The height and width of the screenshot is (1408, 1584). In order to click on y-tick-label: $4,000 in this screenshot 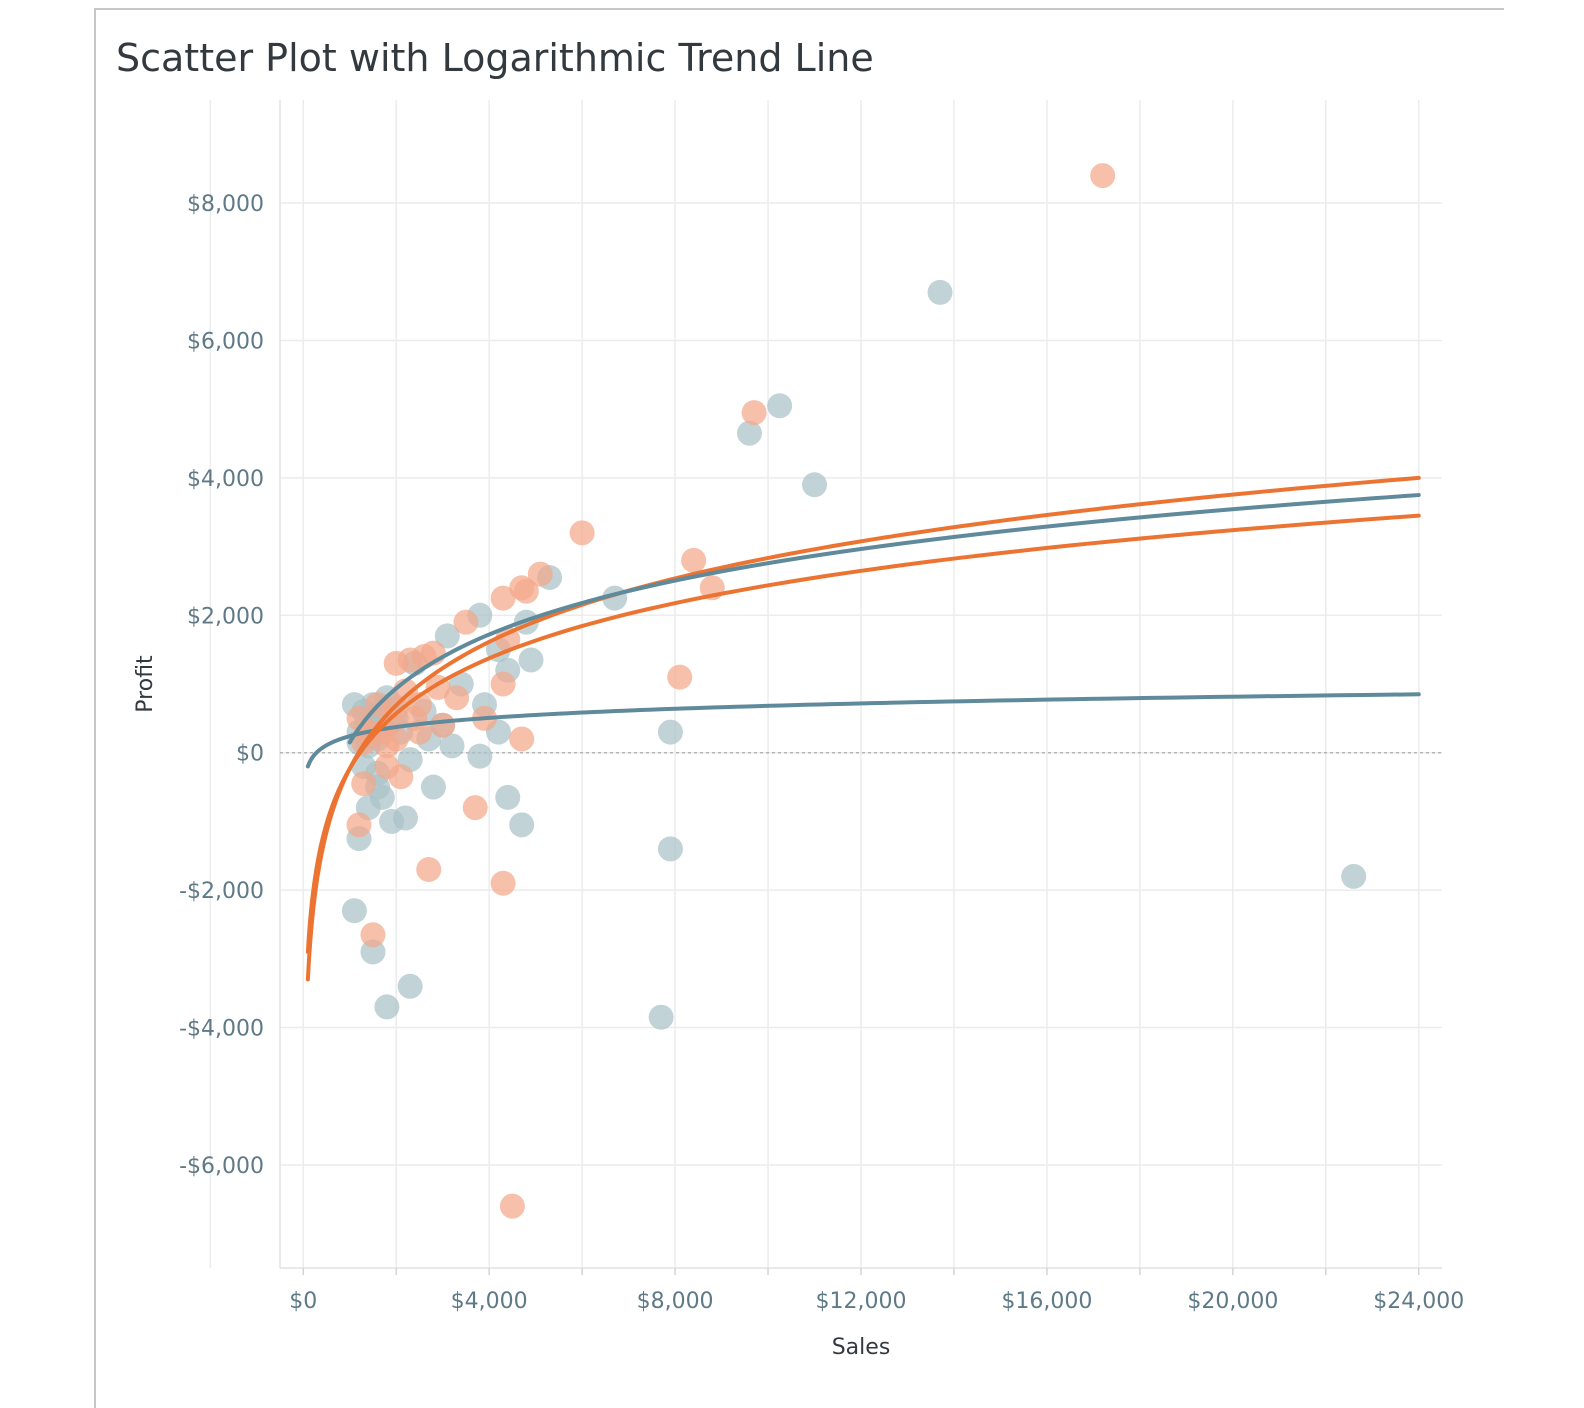, I will do `click(225, 479)`.